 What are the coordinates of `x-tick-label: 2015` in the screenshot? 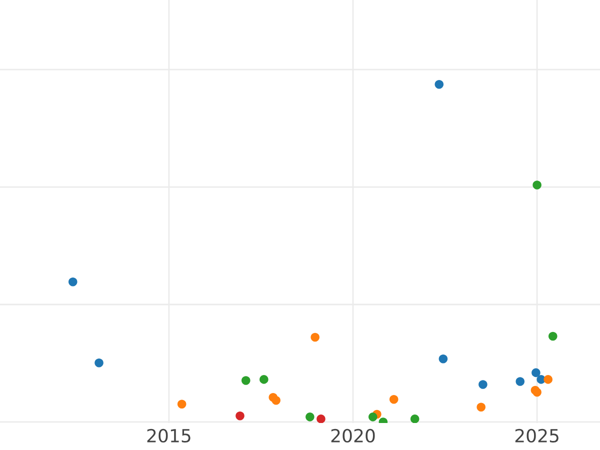 It's located at (168, 435).